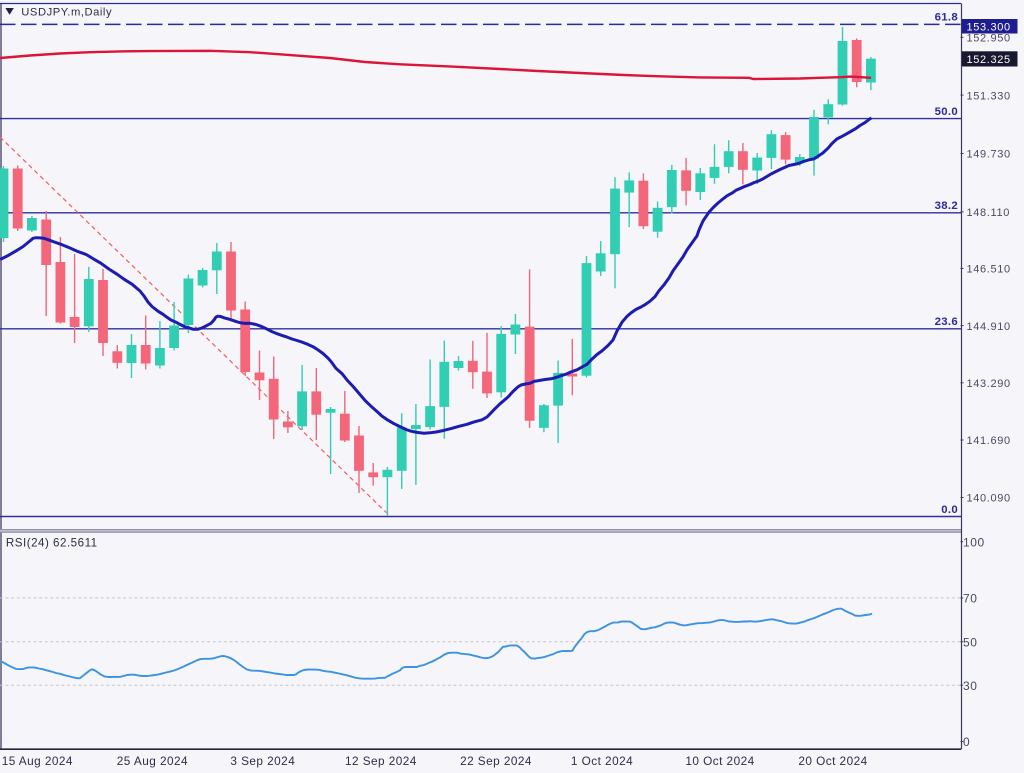 The image size is (1024, 773). I want to click on svg-text: 0, so click(966, 742).